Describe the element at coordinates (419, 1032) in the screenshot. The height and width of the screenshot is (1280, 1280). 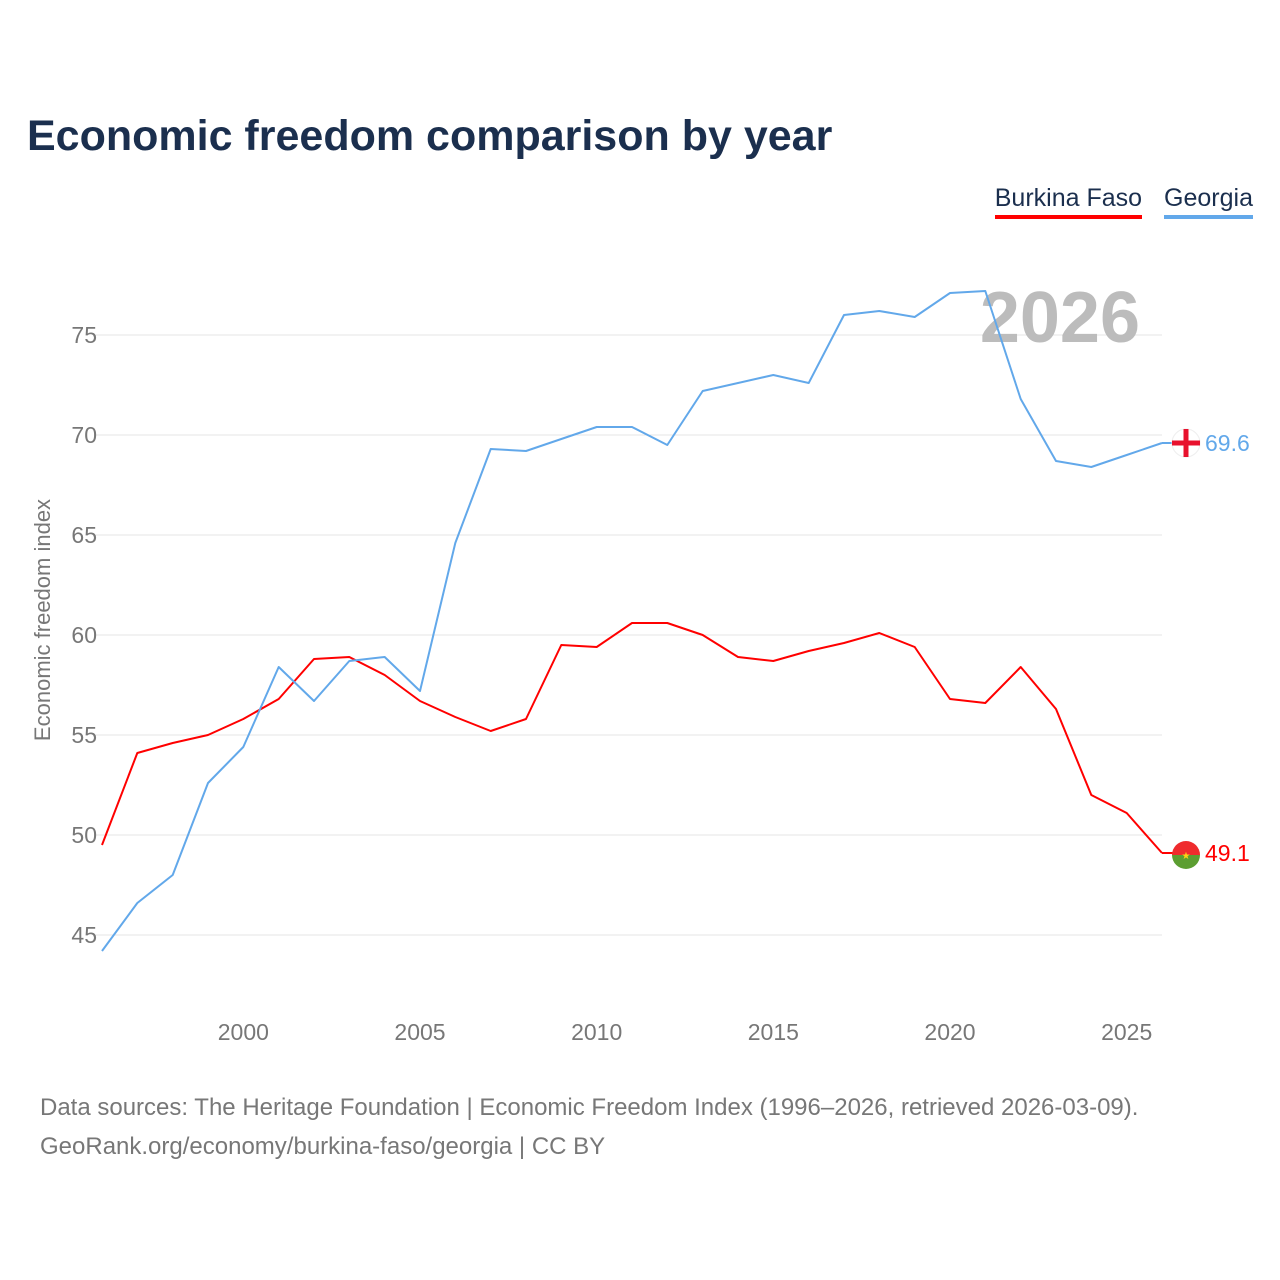
I see `x-tick-label: 2005` at that location.